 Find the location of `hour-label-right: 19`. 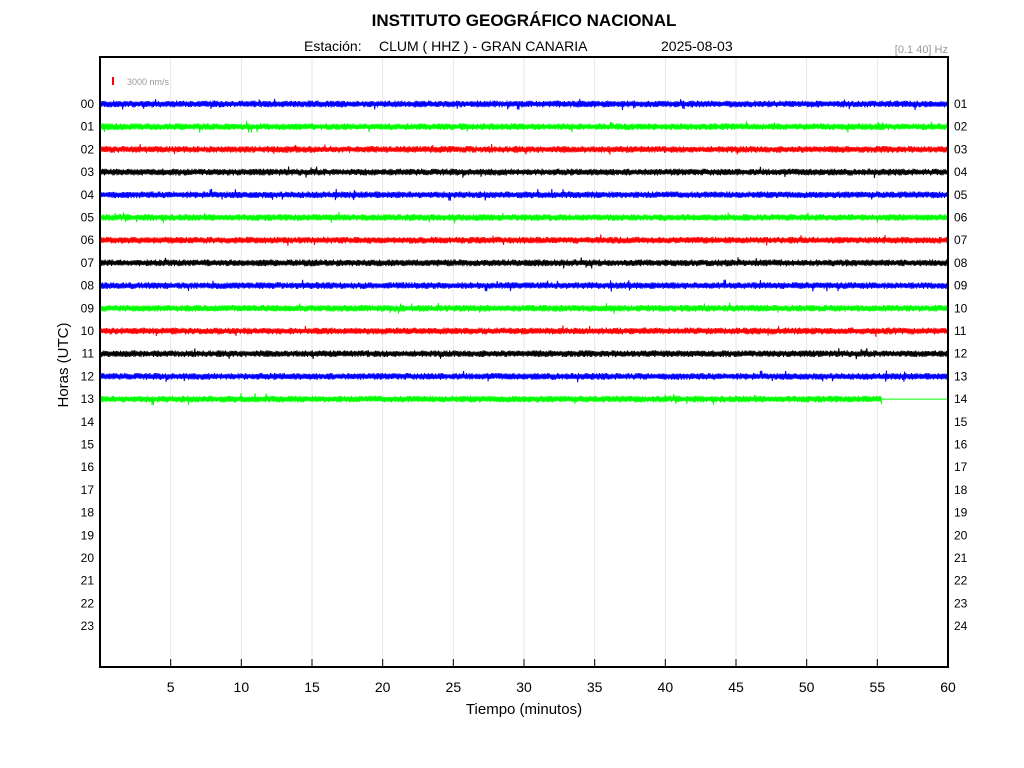

hour-label-right: 19 is located at coordinates (961, 513).